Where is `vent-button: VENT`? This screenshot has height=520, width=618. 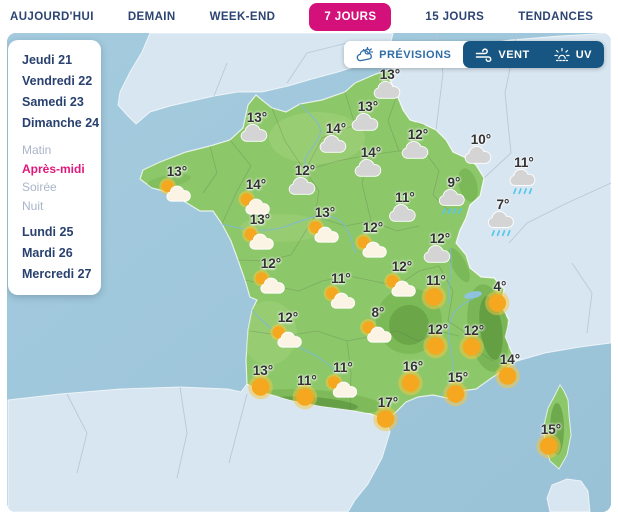
vent-button: VENT is located at coordinates (502, 54).